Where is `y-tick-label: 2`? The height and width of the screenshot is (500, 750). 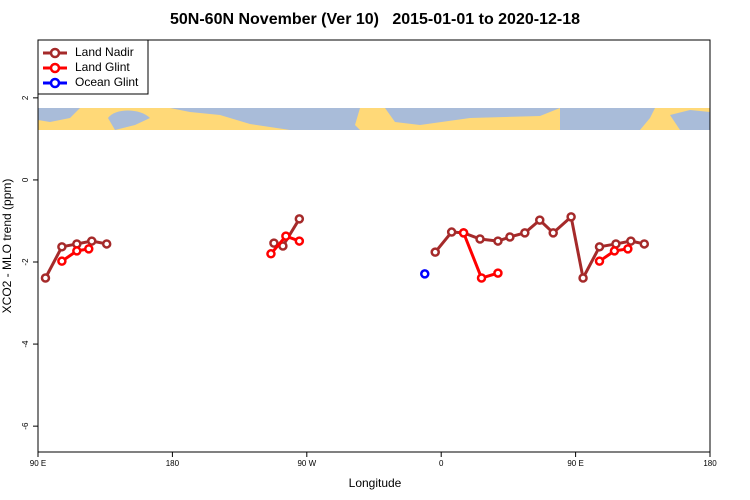 y-tick-label: 2 is located at coordinates (25, 97).